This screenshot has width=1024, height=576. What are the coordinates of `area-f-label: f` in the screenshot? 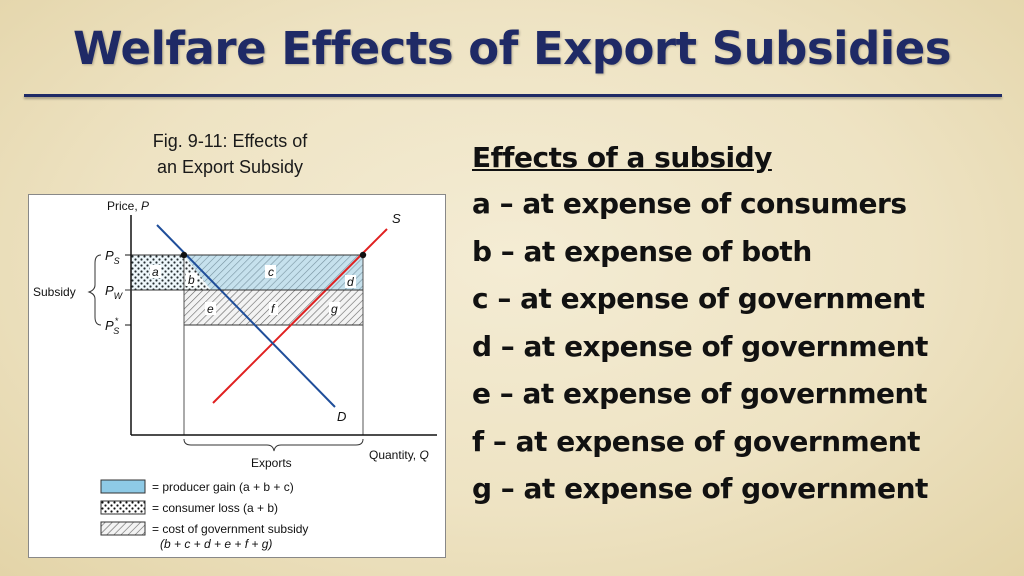 It's located at (273, 309).